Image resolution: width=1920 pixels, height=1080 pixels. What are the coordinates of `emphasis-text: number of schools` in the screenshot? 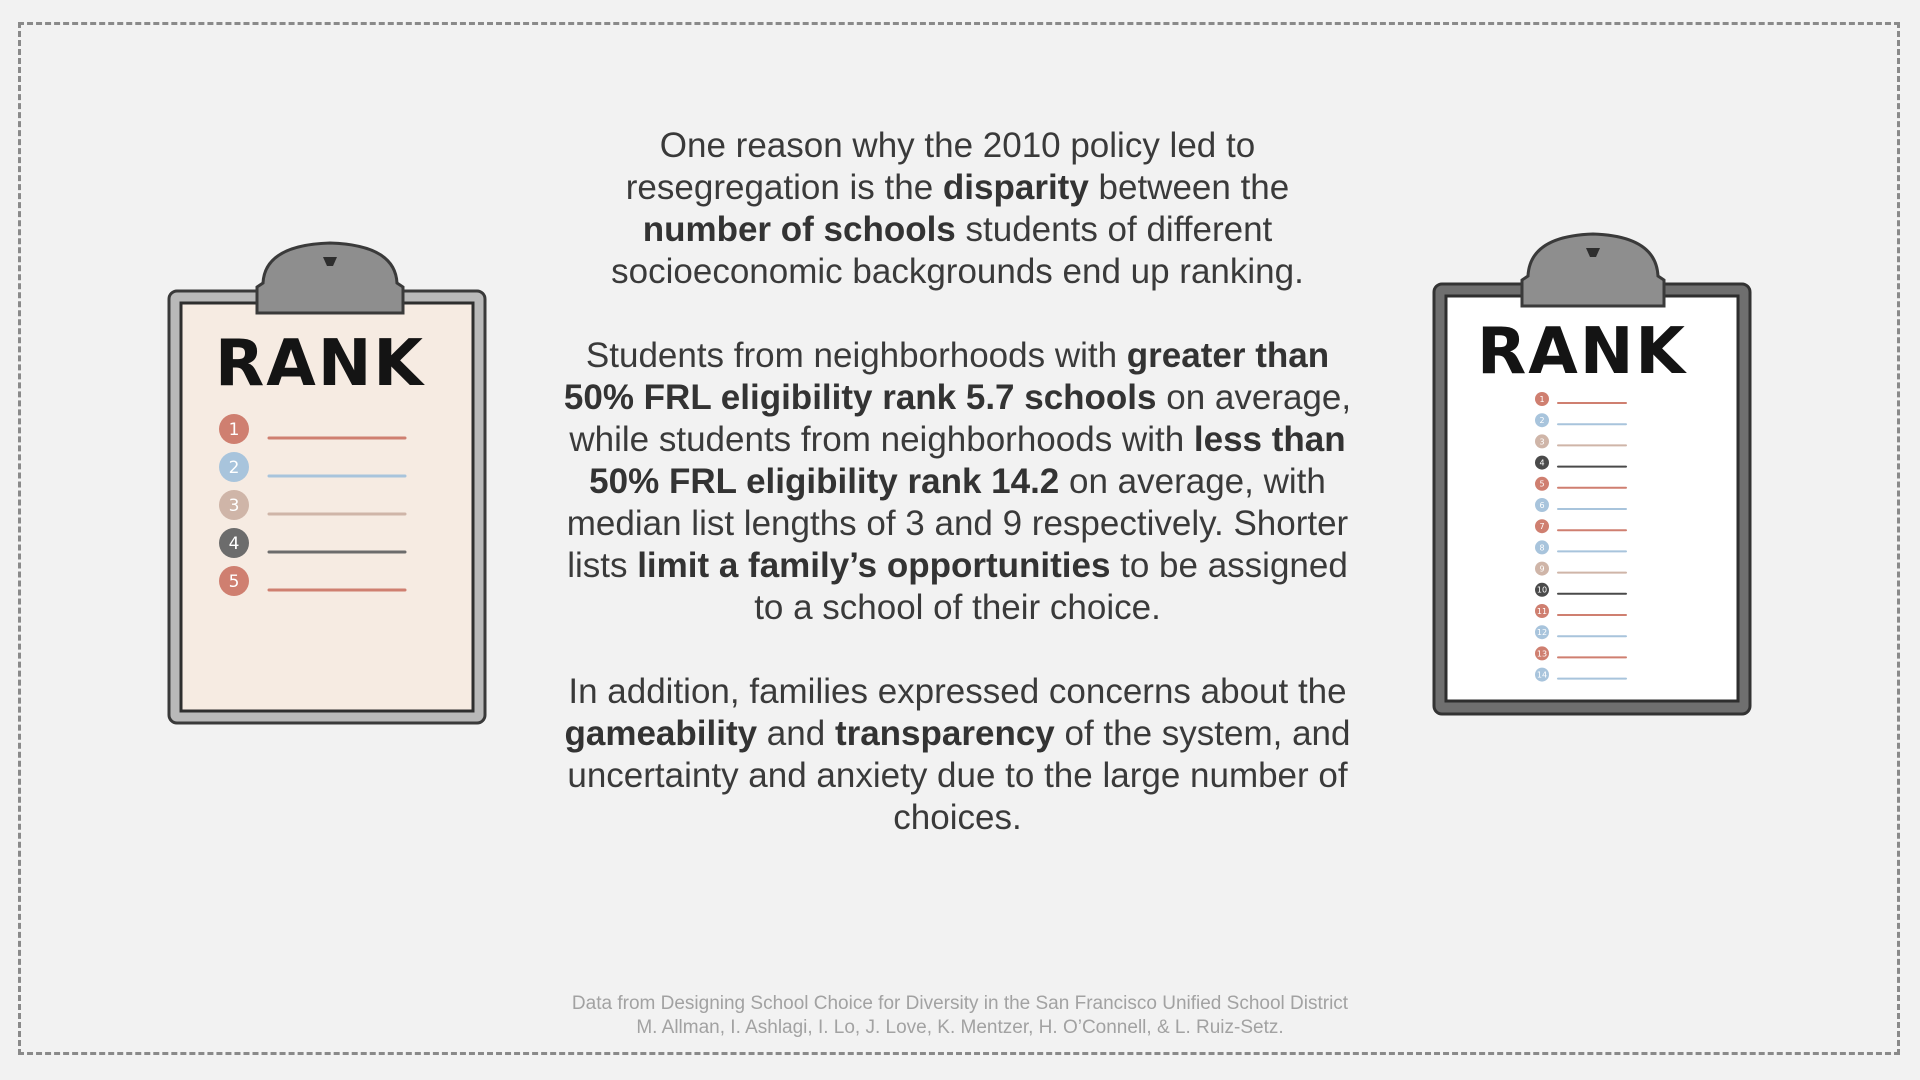 It's located at (799, 229).